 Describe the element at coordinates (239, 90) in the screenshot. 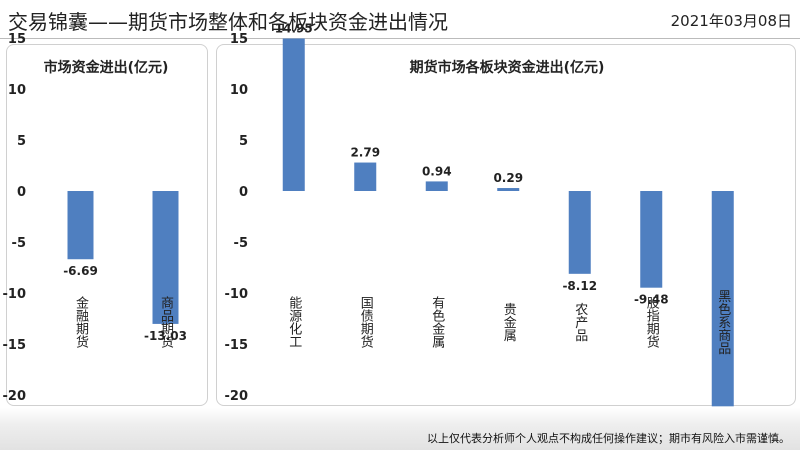

I see `sector-y-tick-label: 10` at that location.